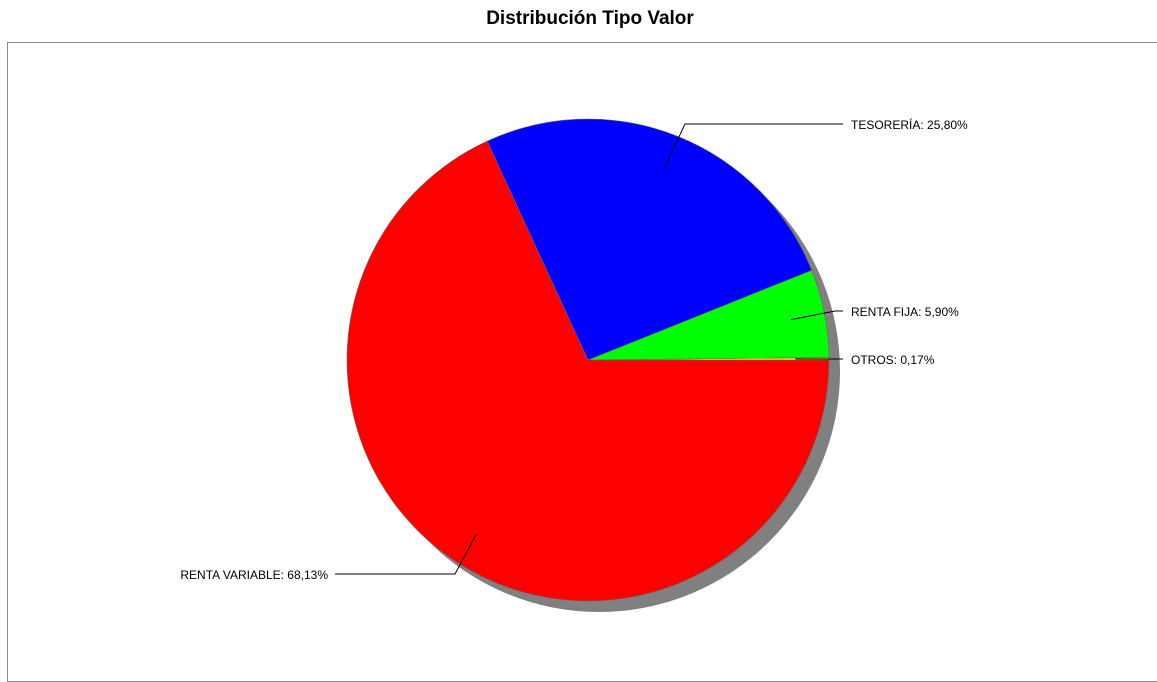 The width and height of the screenshot is (1157, 682). Describe the element at coordinates (909, 124) in the screenshot. I see `slice-label-tesoreria: TESORERÍA: 25,80%` at that location.